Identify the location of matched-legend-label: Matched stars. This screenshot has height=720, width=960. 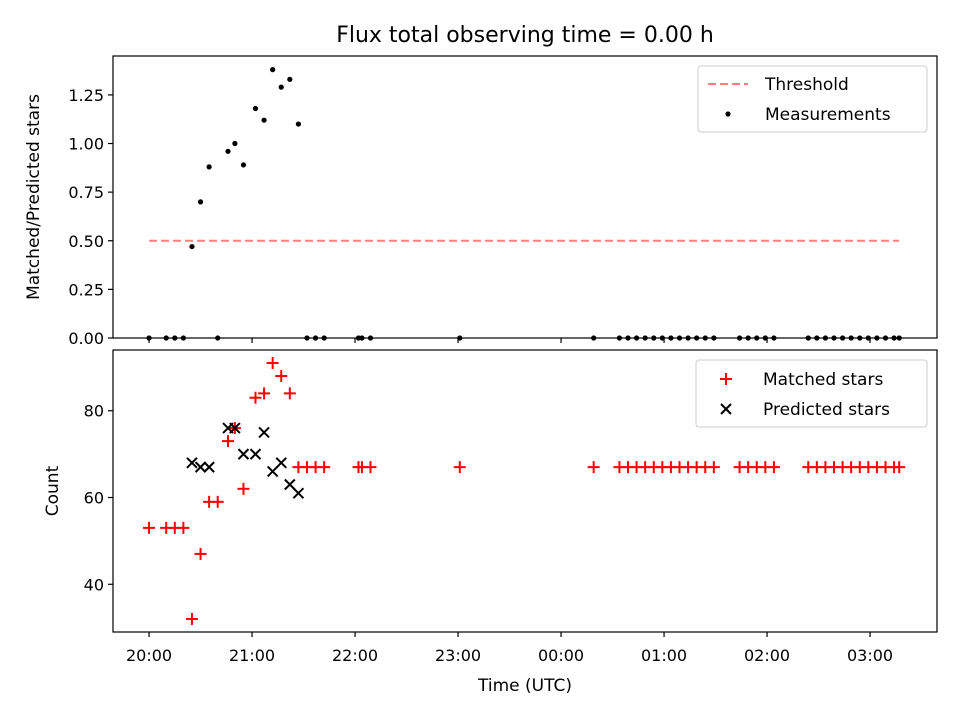
(823, 380).